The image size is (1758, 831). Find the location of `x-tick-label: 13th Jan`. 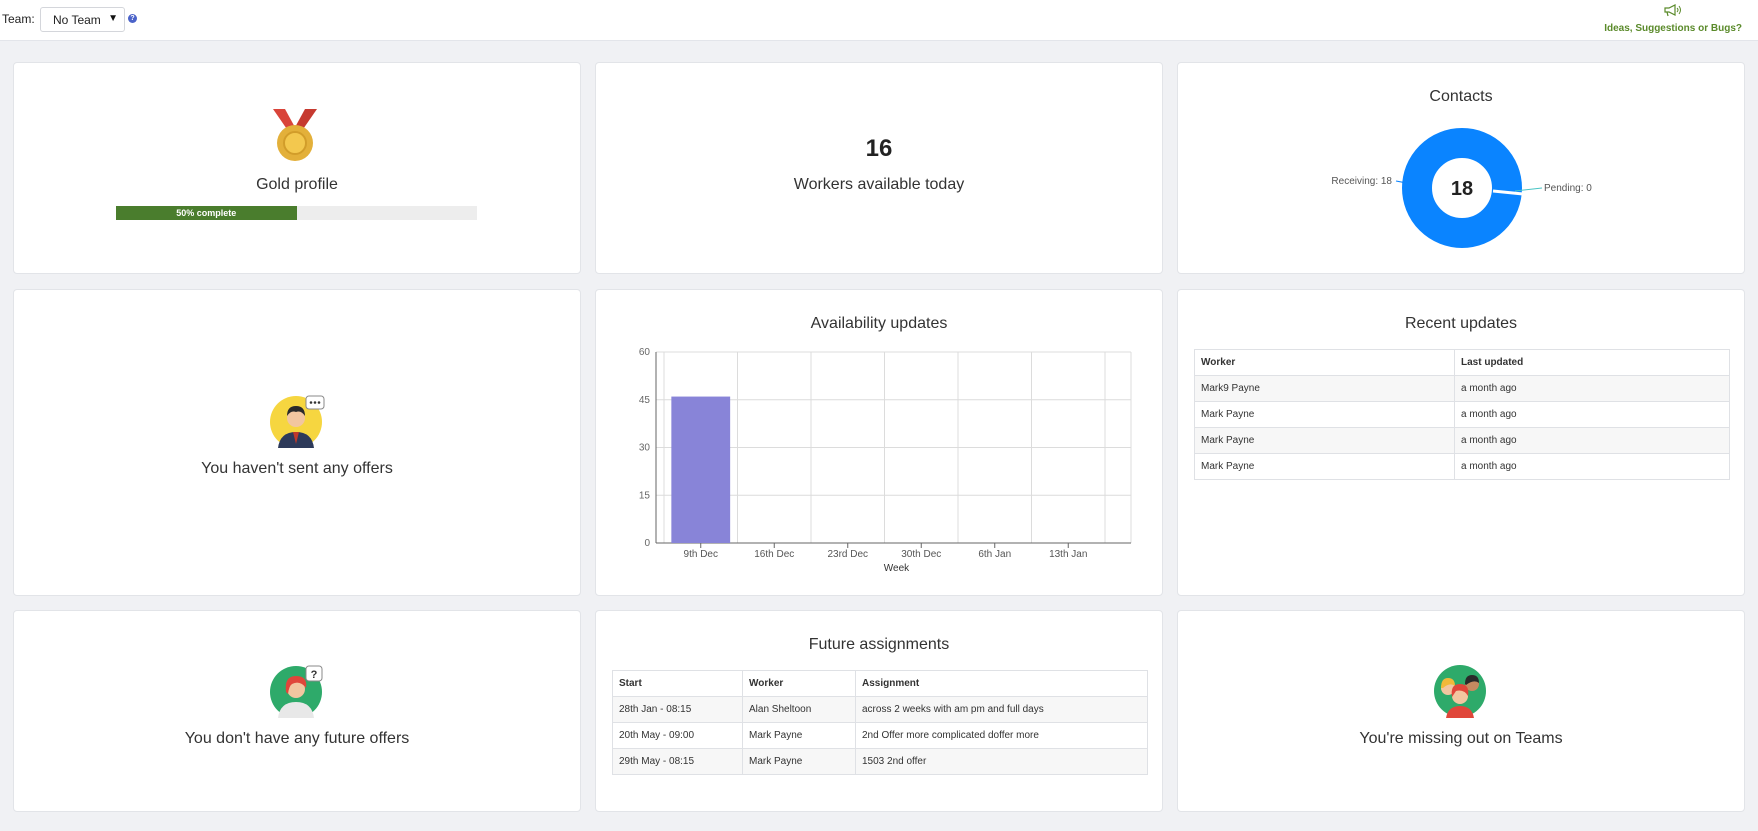

x-tick-label: 13th Jan is located at coordinates (1068, 554).